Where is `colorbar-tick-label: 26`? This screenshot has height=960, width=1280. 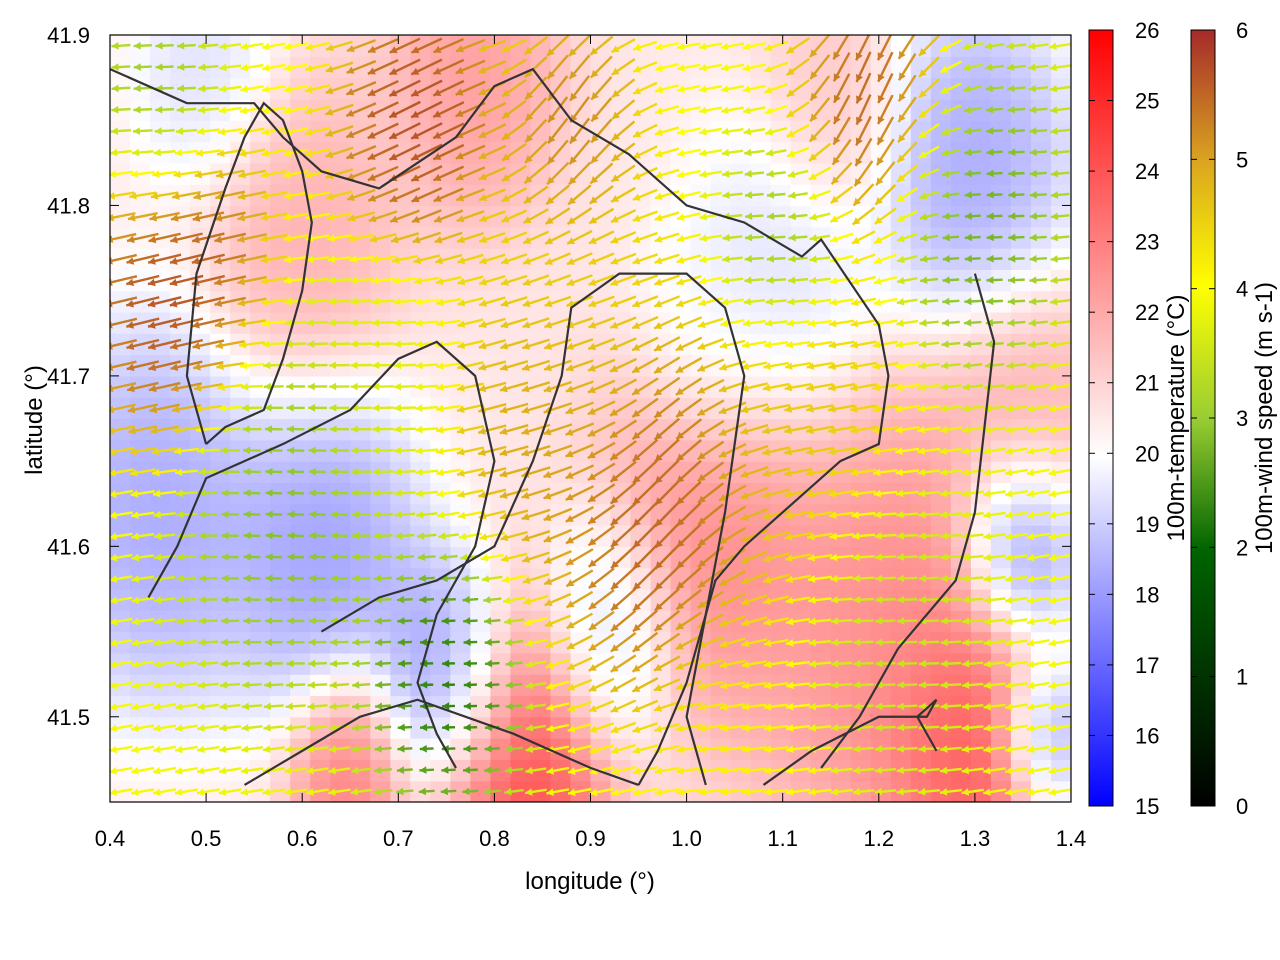
colorbar-tick-label: 26 is located at coordinates (1147, 30).